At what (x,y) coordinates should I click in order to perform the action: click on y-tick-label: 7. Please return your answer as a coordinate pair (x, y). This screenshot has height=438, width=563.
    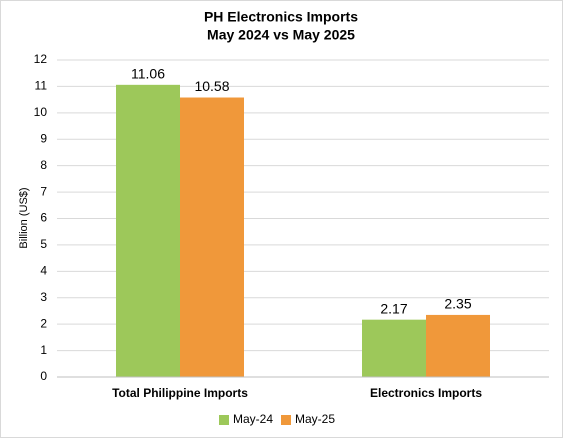
    Looking at the image, I should click on (43, 191).